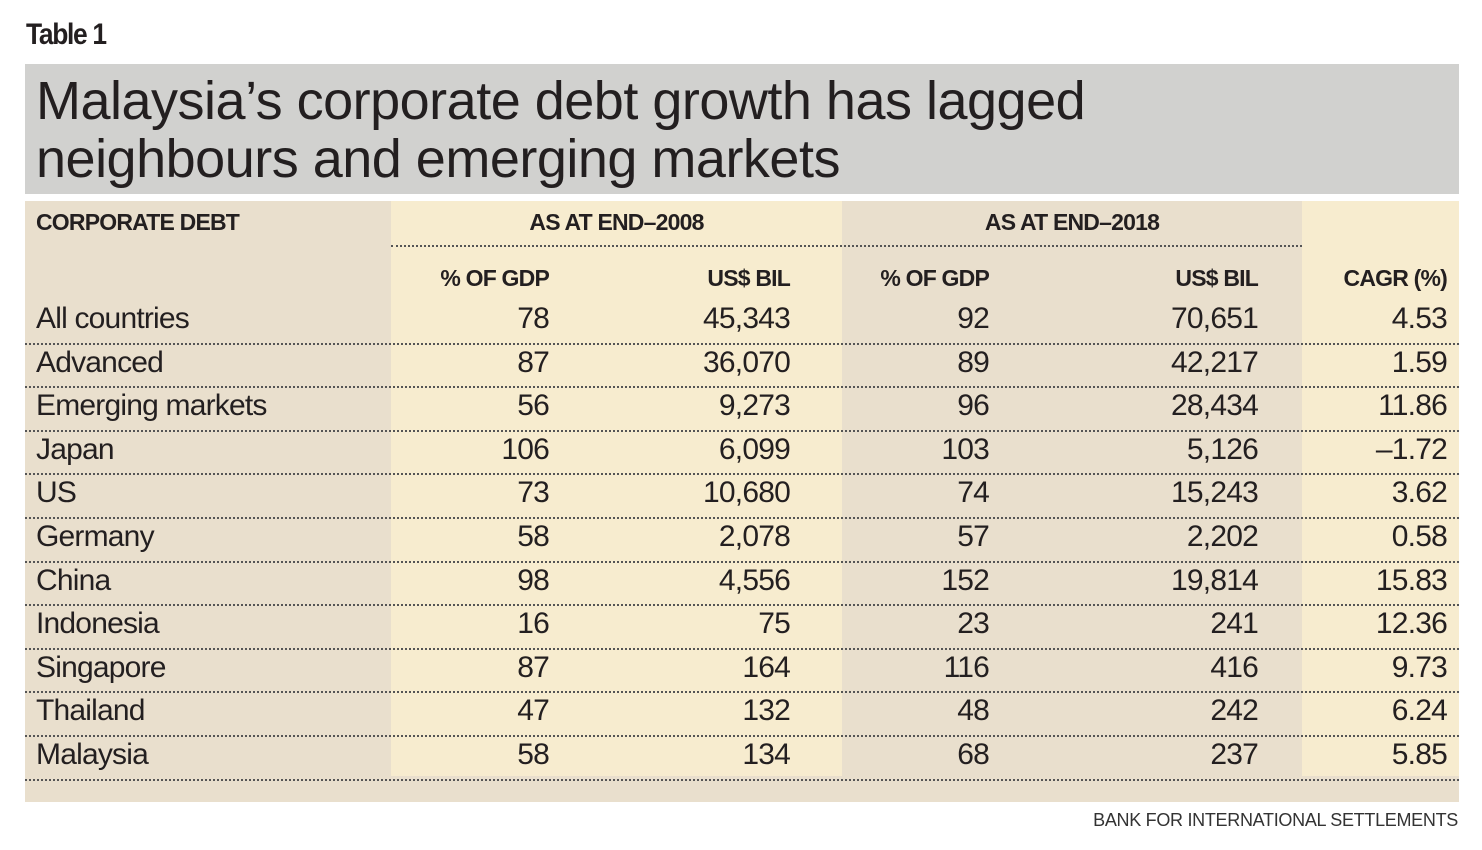  I want to click on usd-2018-cell: 19,814, so click(1215, 580).